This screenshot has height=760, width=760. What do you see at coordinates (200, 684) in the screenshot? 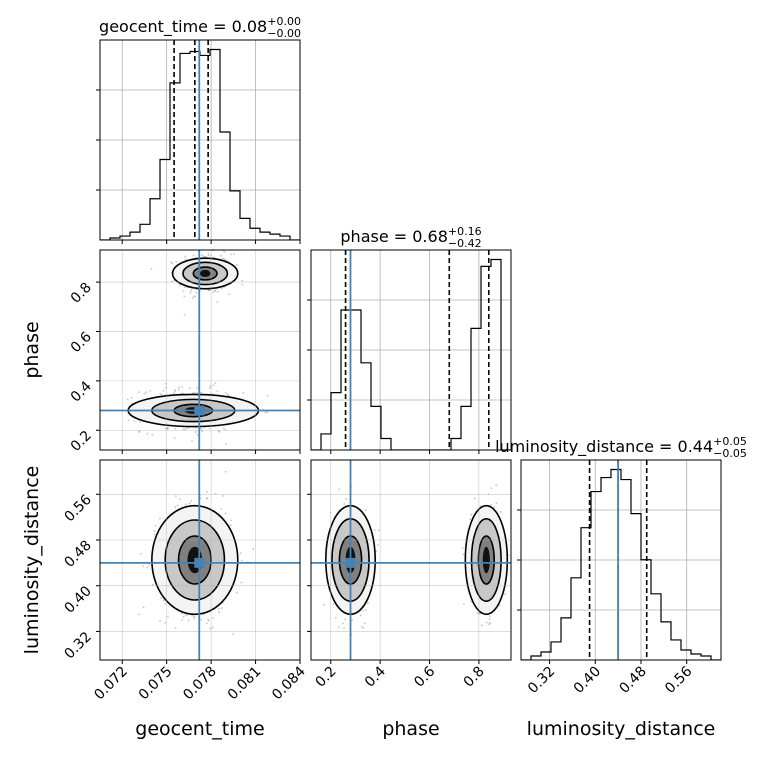
I see `x-tick-label: 0.078` at bounding box center [200, 684].